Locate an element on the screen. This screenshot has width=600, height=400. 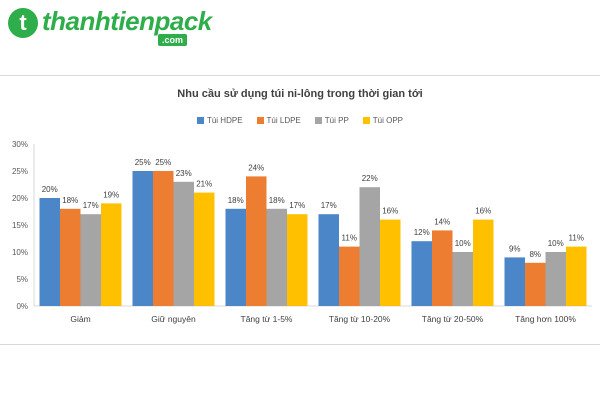
bar-value-label: 19% is located at coordinates (111, 194).